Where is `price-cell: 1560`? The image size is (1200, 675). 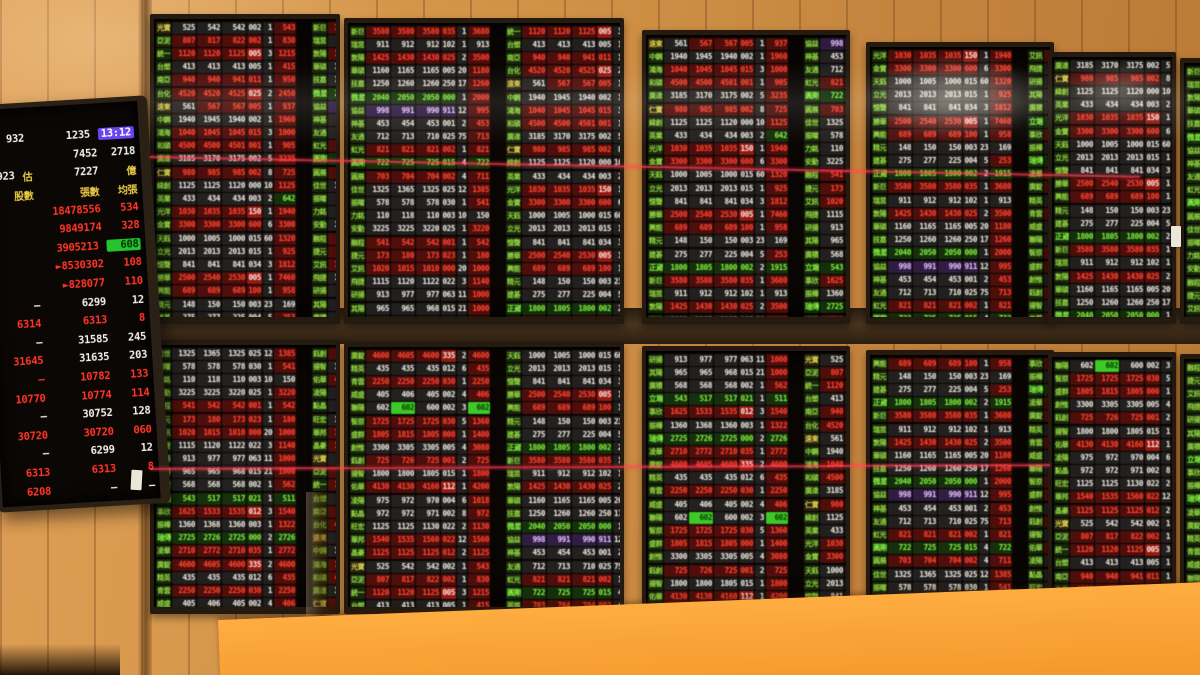 price-cell: 1560 is located at coordinates (479, 540).